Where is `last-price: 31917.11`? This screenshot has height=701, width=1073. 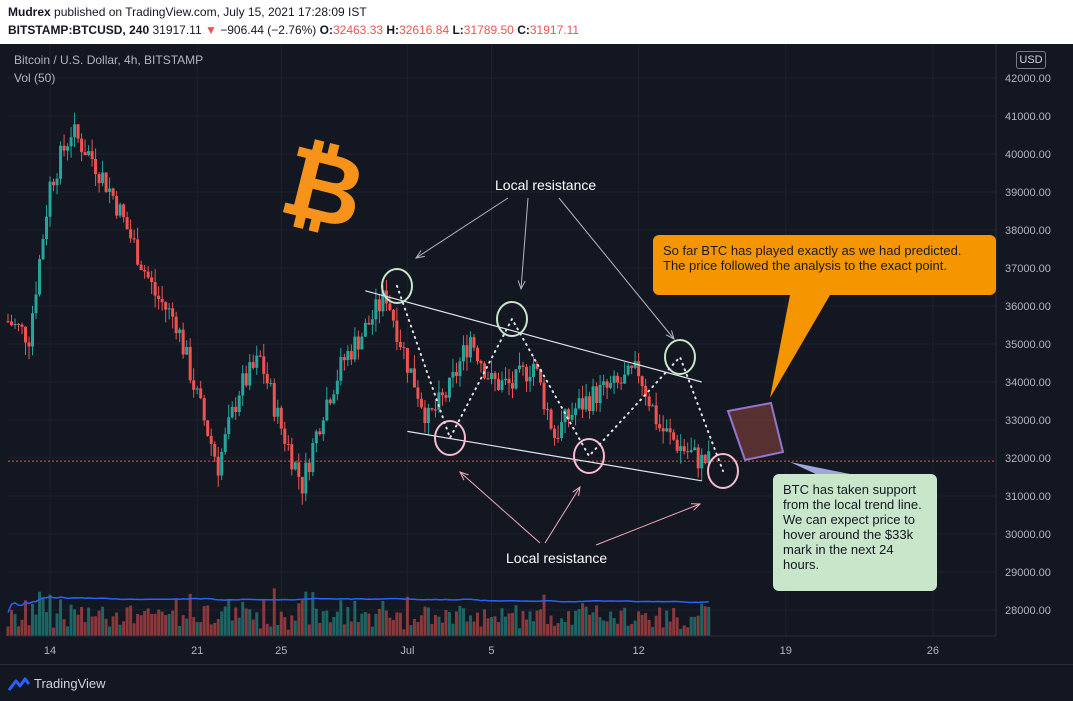
last-price: 31917.11 is located at coordinates (177, 30).